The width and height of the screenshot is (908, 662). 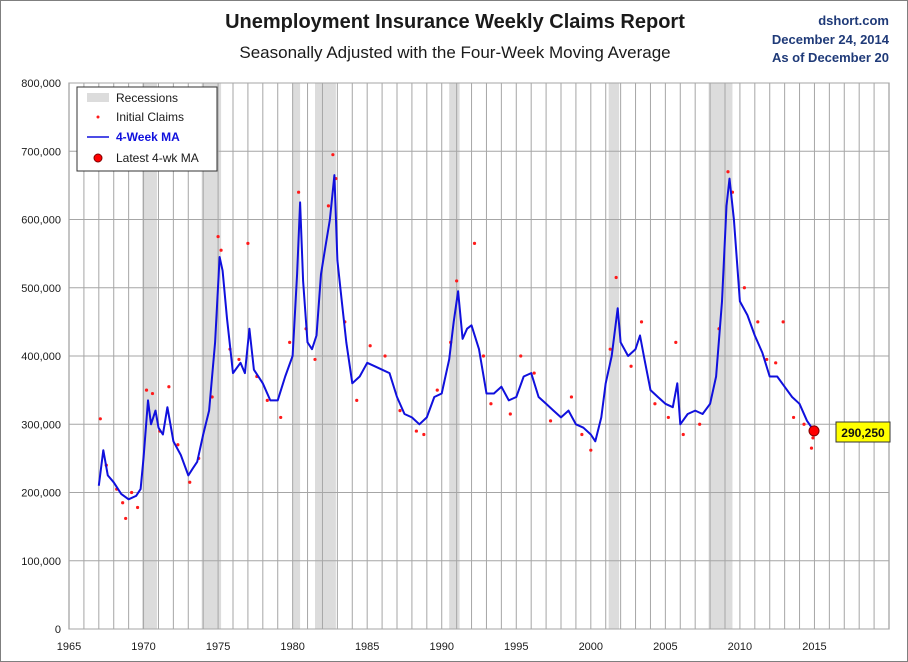 What do you see at coordinates (148, 137) in the screenshot?
I see `legend-label-ma: 4-Week MA` at bounding box center [148, 137].